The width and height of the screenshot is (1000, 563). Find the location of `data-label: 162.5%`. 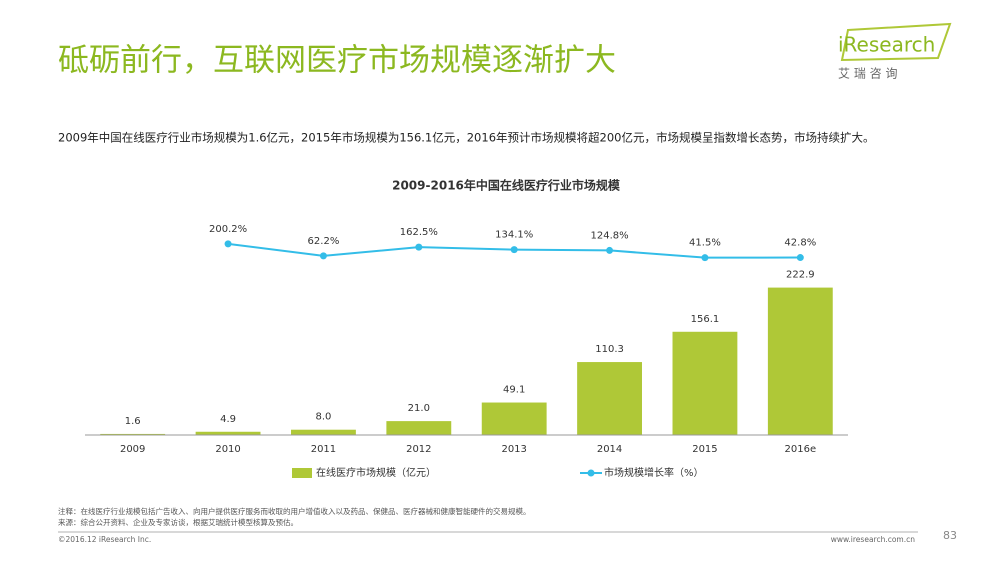

data-label: 162.5% is located at coordinates (419, 232).